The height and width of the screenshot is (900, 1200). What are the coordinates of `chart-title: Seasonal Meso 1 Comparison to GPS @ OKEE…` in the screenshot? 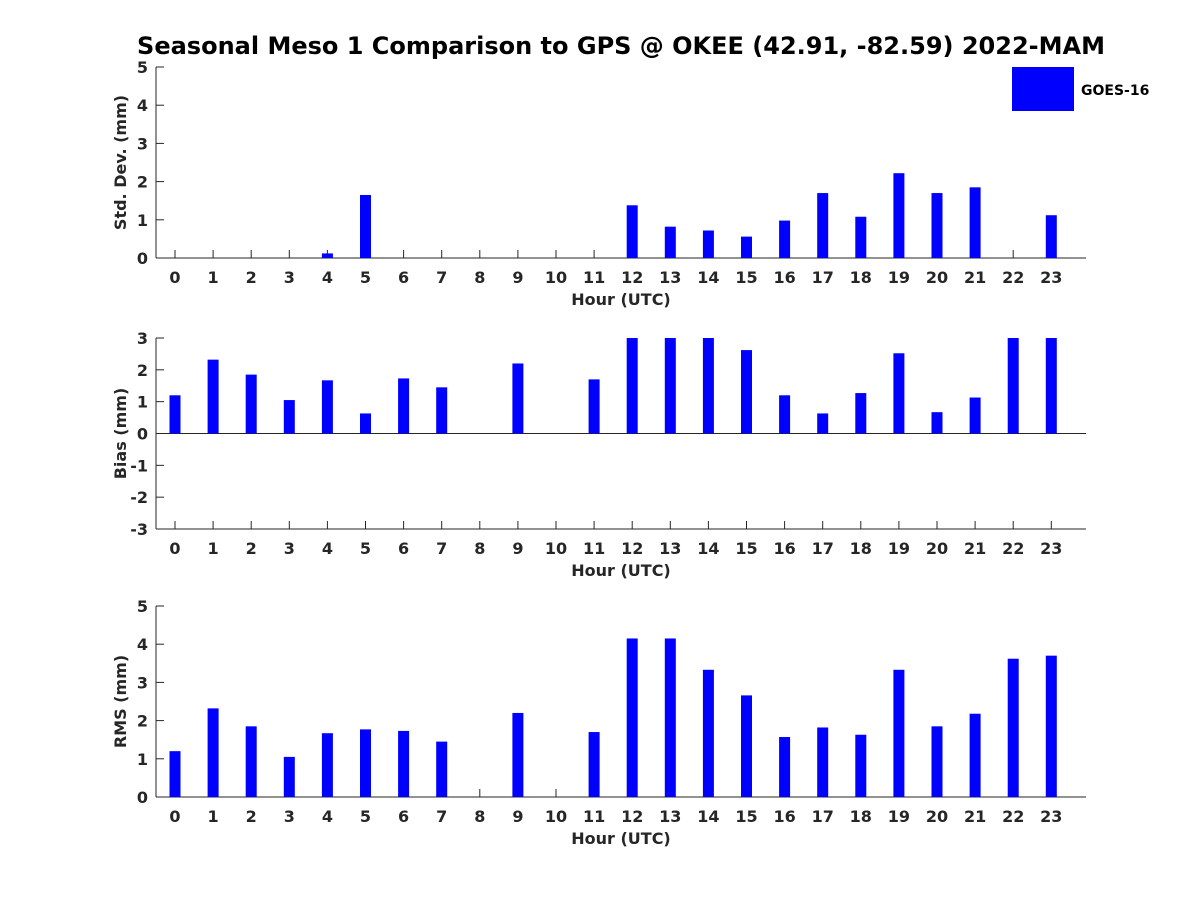 It's located at (621, 46).